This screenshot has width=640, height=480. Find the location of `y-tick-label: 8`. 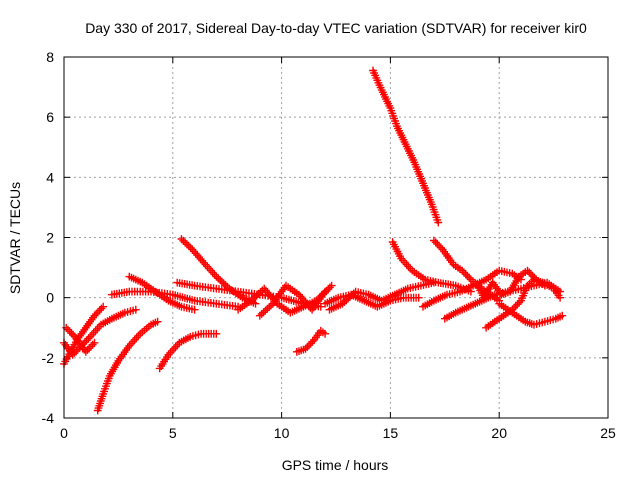

y-tick-label: 8 is located at coordinates (50, 57).